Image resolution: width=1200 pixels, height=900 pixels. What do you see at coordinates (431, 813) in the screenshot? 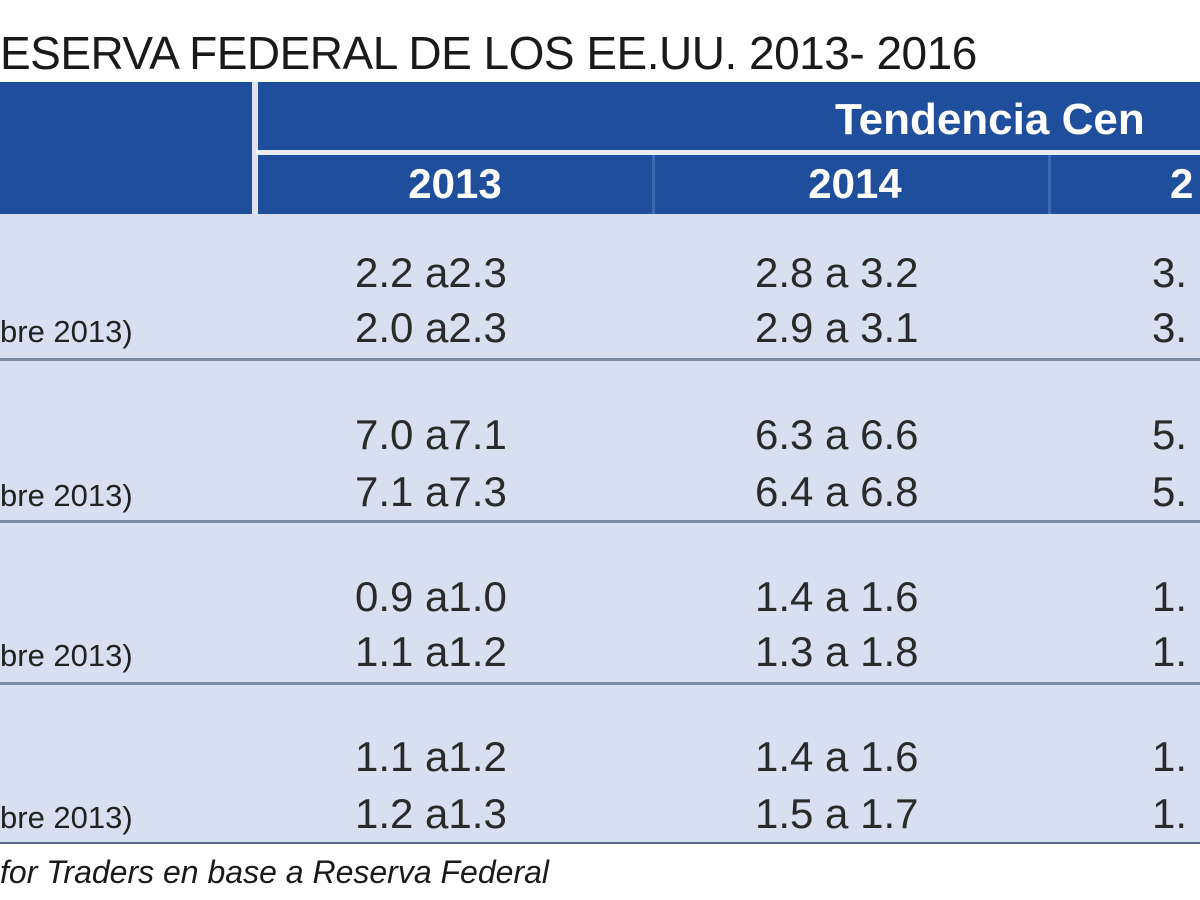
I see `table-cell: 1.2 a1.3` at bounding box center [431, 813].